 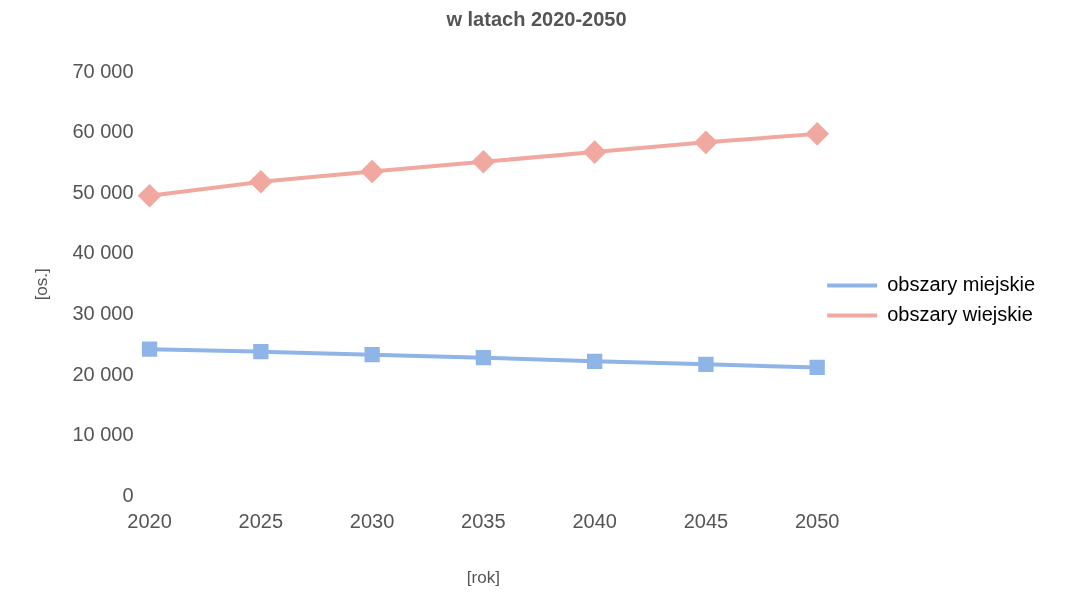 What do you see at coordinates (261, 521) in the screenshot?
I see `x-tick-label: 2025` at bounding box center [261, 521].